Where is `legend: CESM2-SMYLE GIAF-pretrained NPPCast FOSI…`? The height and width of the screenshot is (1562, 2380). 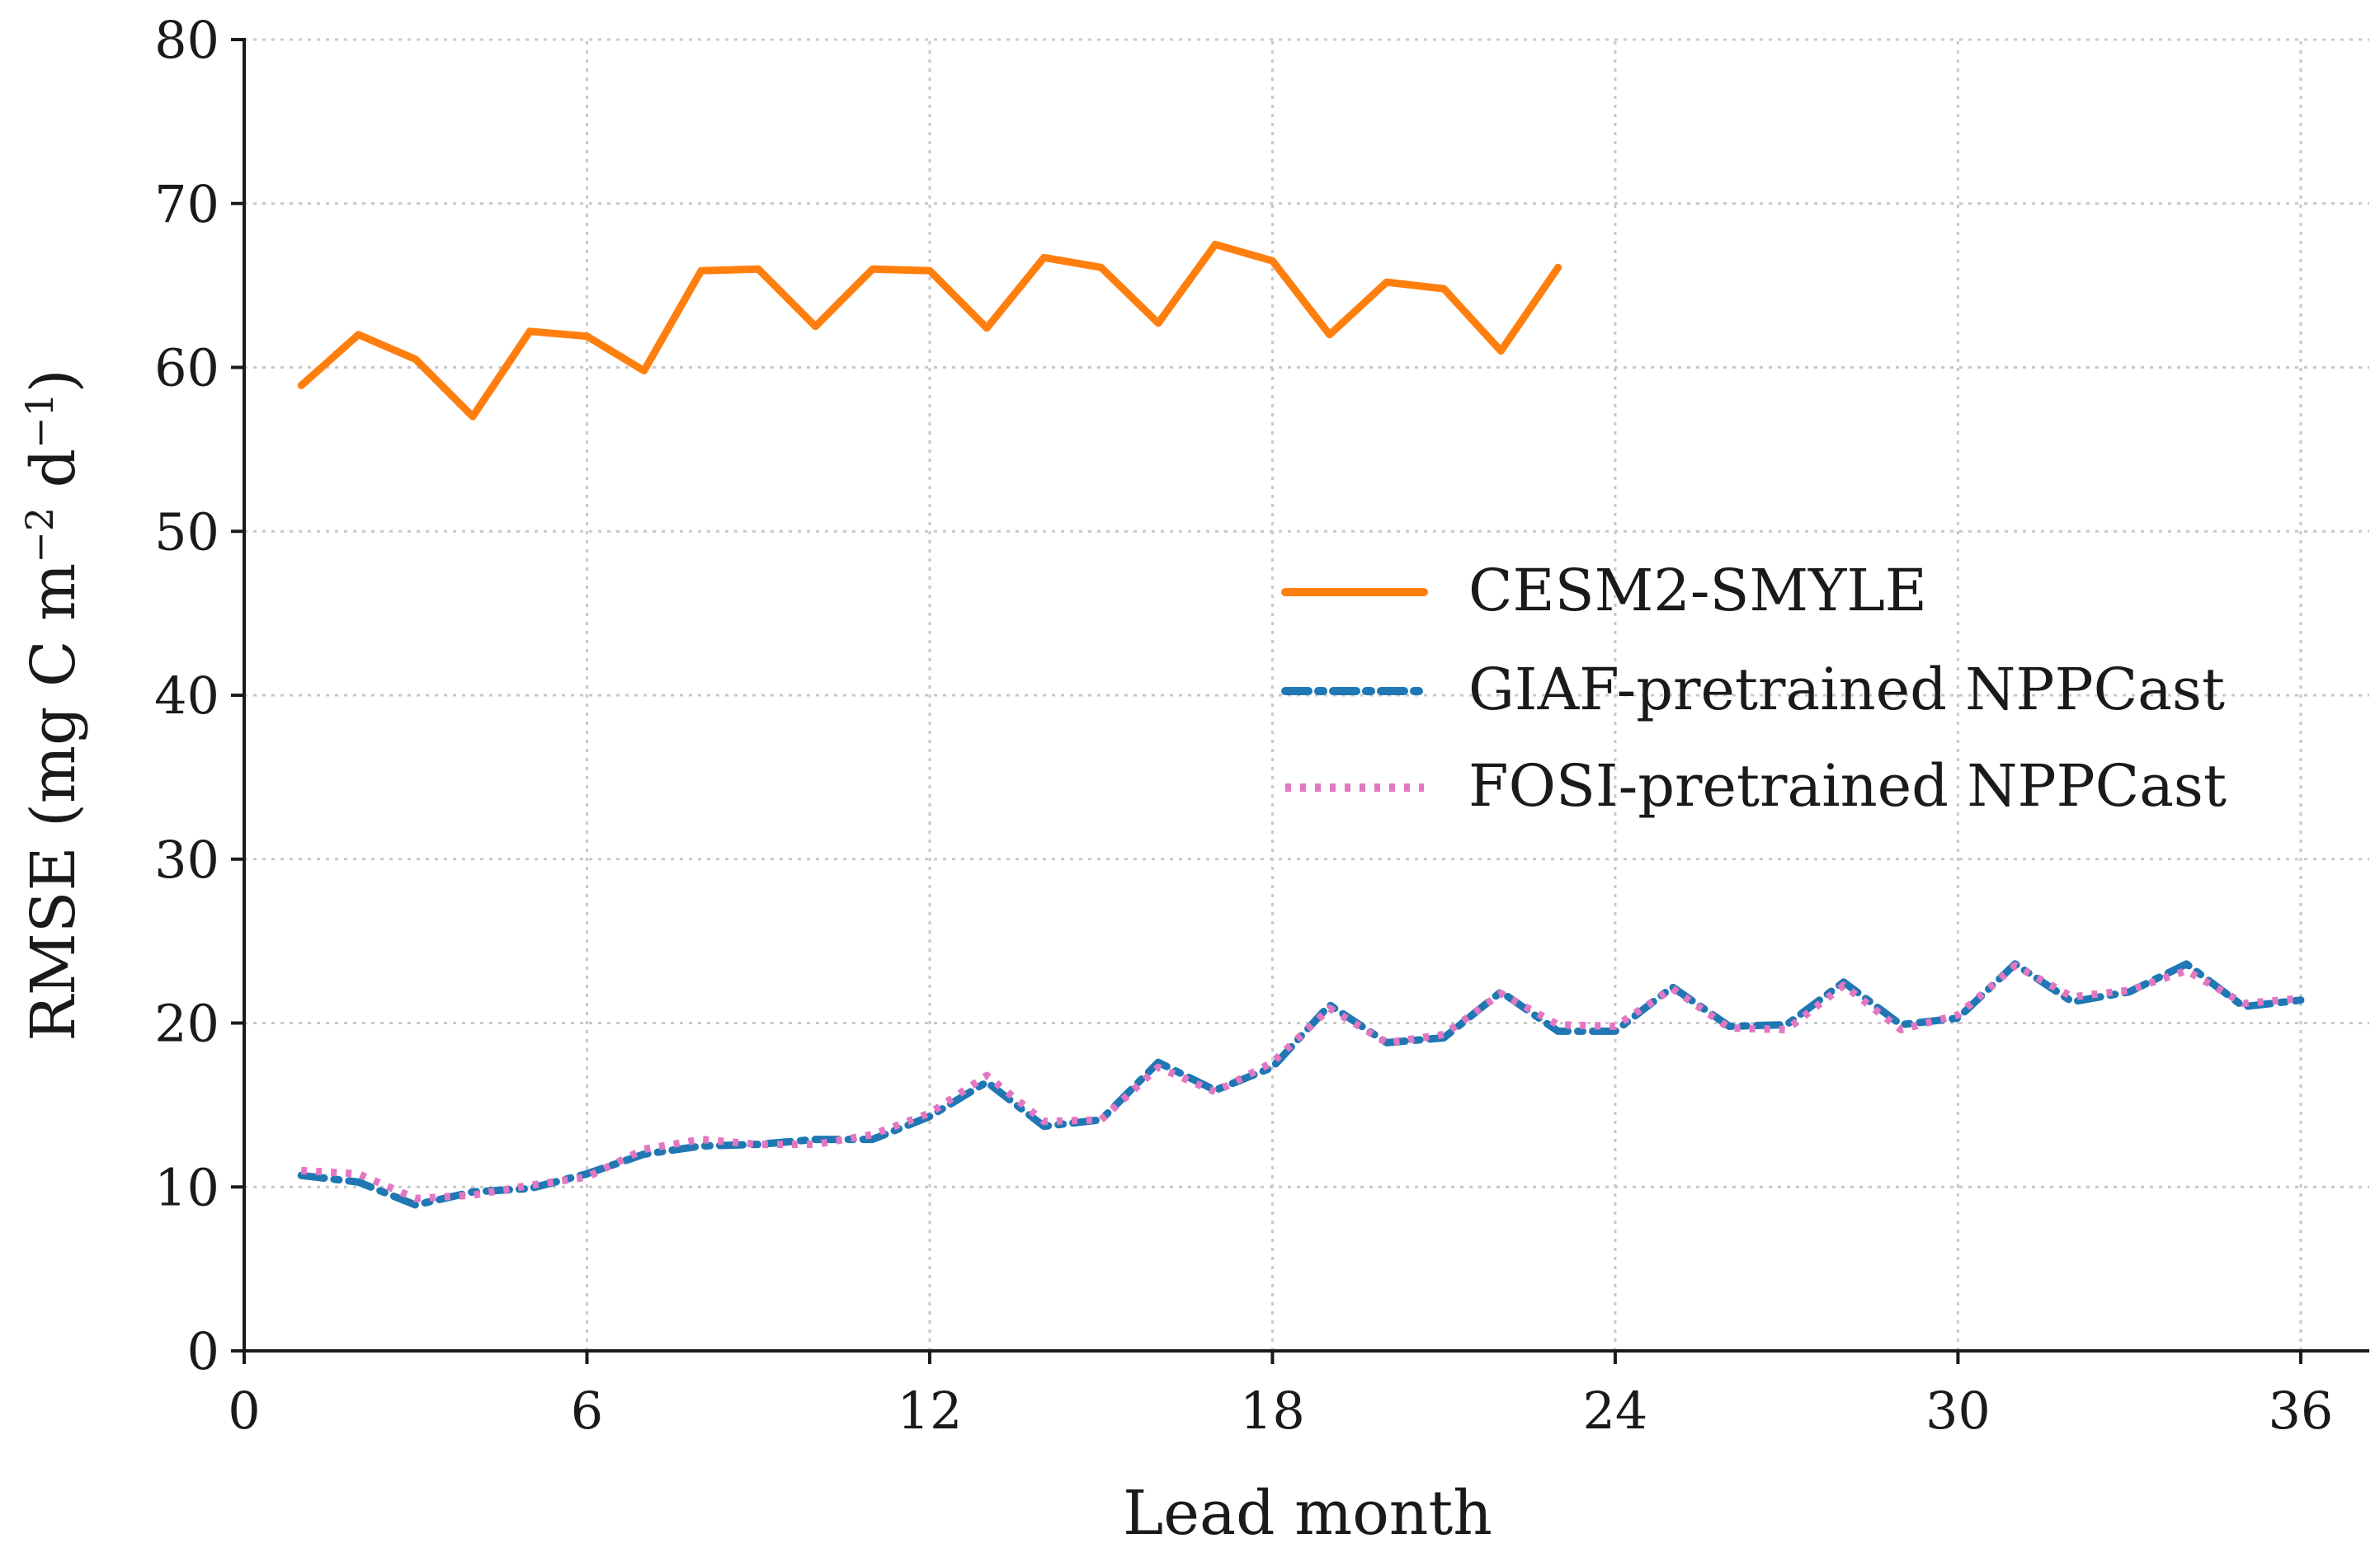
legend: CESM2-SMYLE GIAF-pretrained NPPCast FOSI… is located at coordinates (1754, 688).